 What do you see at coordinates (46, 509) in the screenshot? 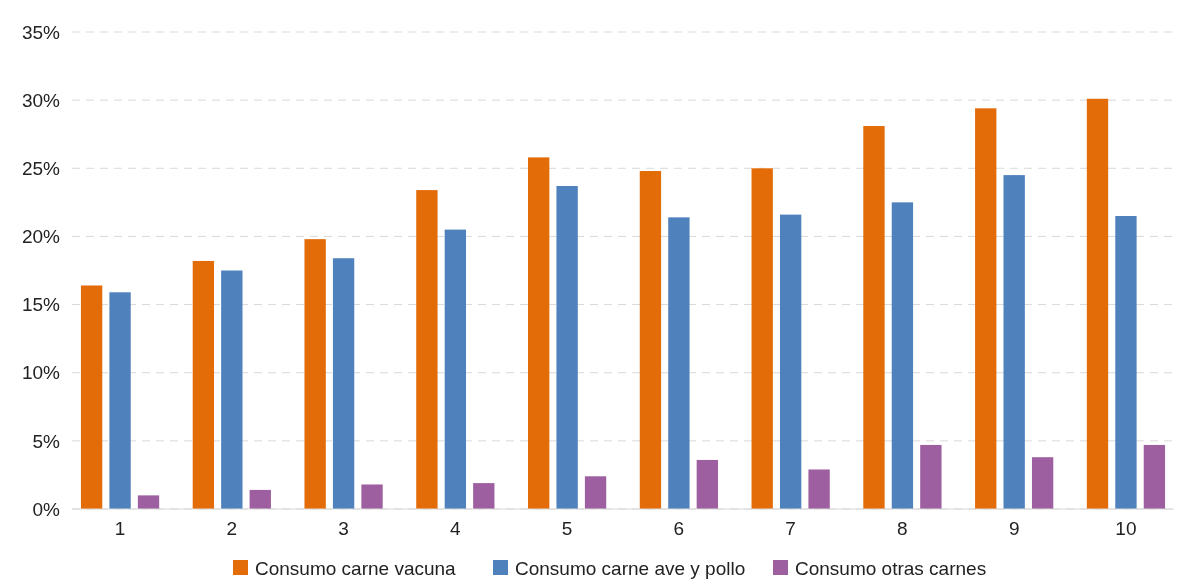
I see `y-tick-label: 0%` at bounding box center [46, 509].